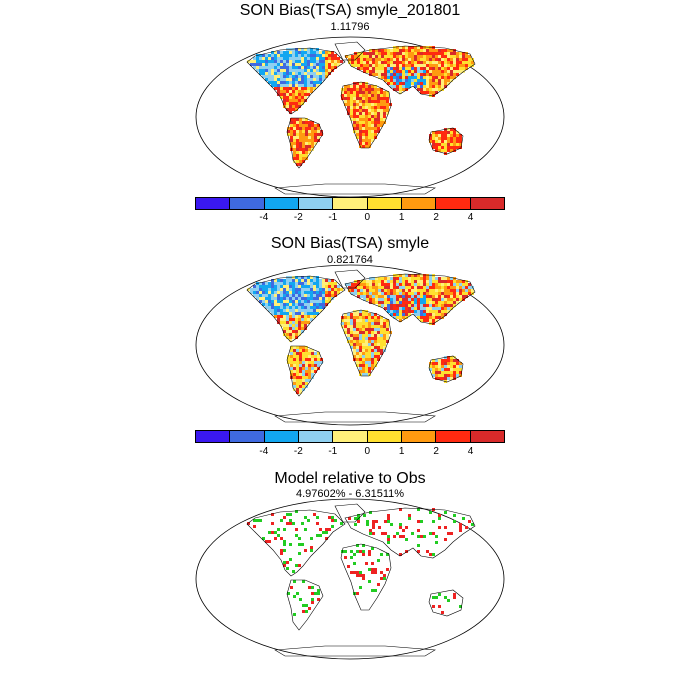 This screenshot has width=700, height=700. What do you see at coordinates (350, 453) in the screenshot?
I see `colorbar-2-ticks: -4 -2 -1 0 1 2 4` at bounding box center [350, 453].